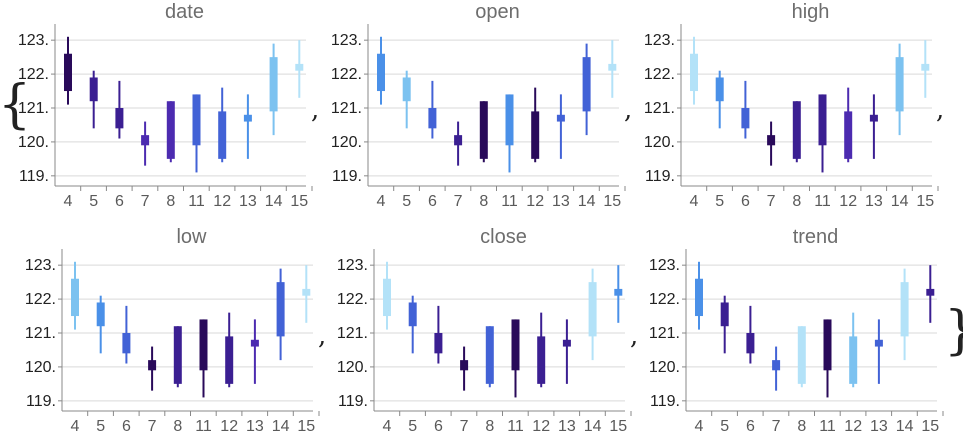  Describe the element at coordinates (497, 12) in the screenshot. I see `panel-title: open` at that location.